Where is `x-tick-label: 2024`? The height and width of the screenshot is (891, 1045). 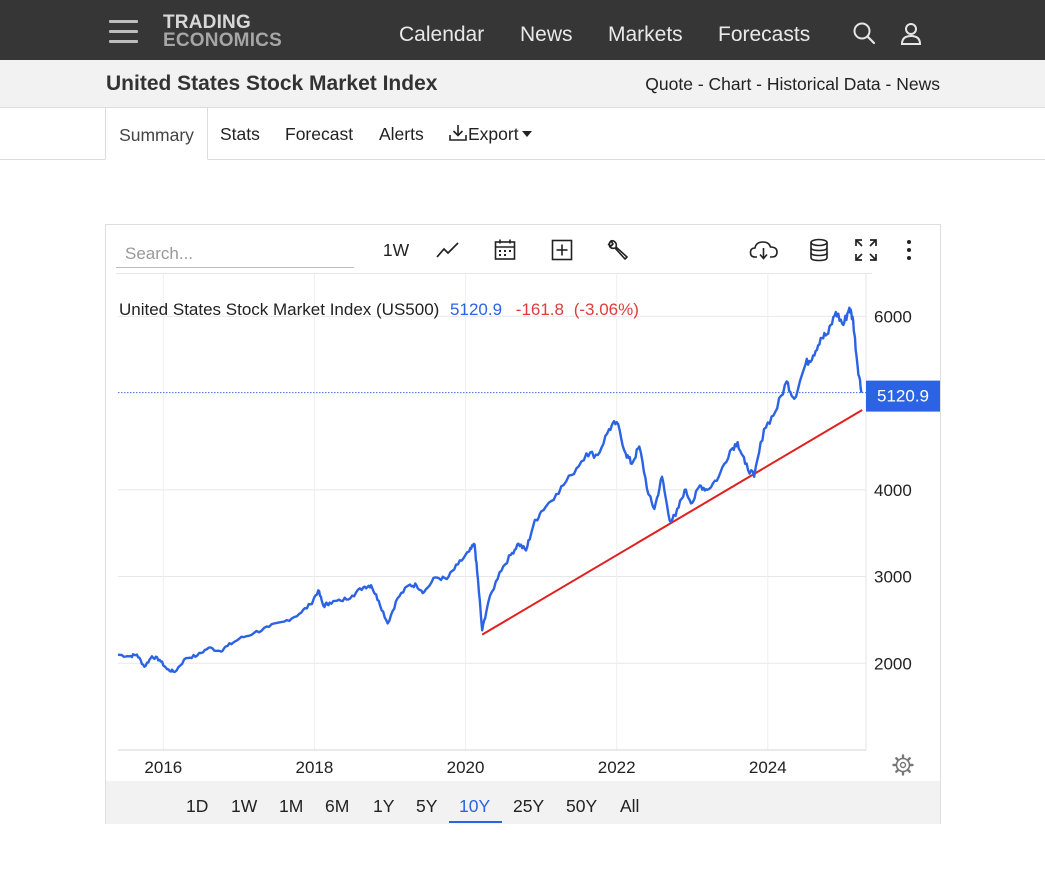
x-tick-label: 2024 is located at coordinates (768, 767).